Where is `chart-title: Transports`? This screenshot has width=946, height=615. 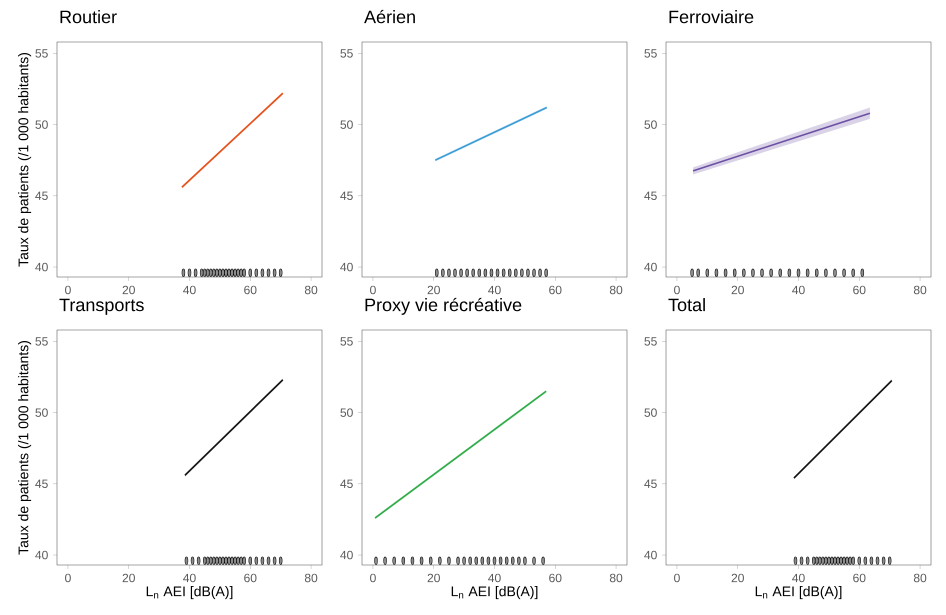 chart-title: Transports is located at coordinates (101, 306).